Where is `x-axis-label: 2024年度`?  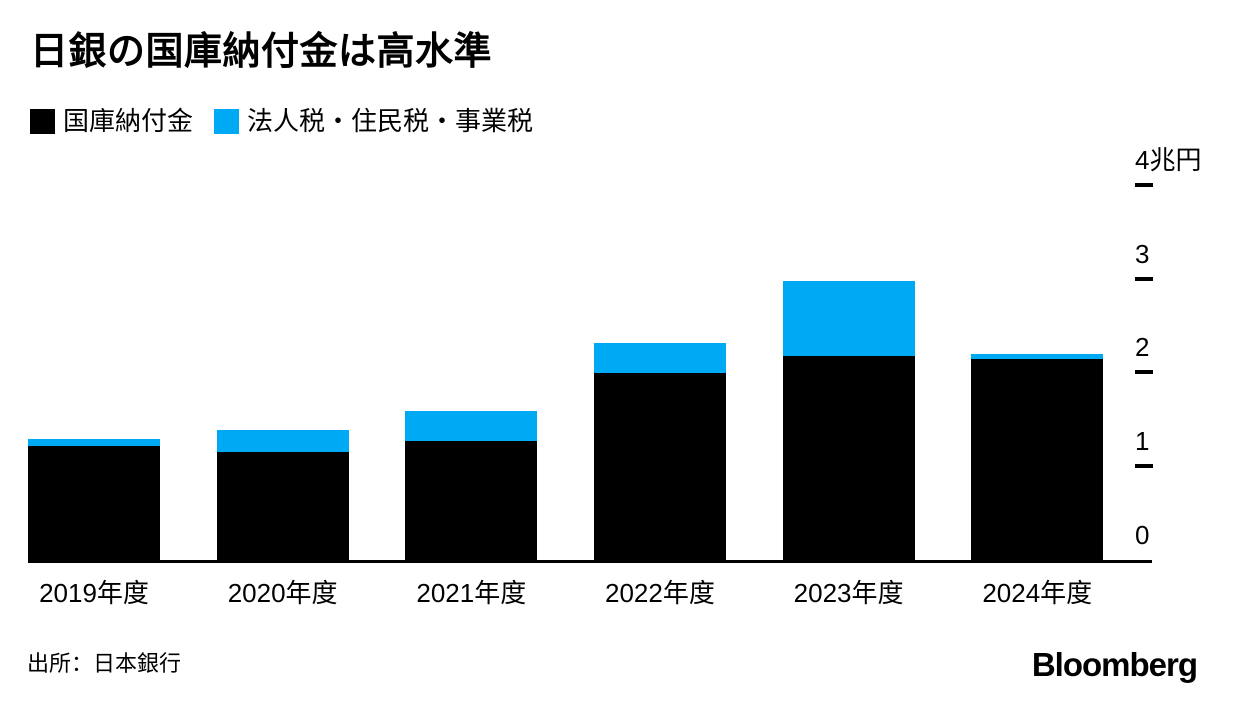 x-axis-label: 2024年度 is located at coordinates (1037, 593).